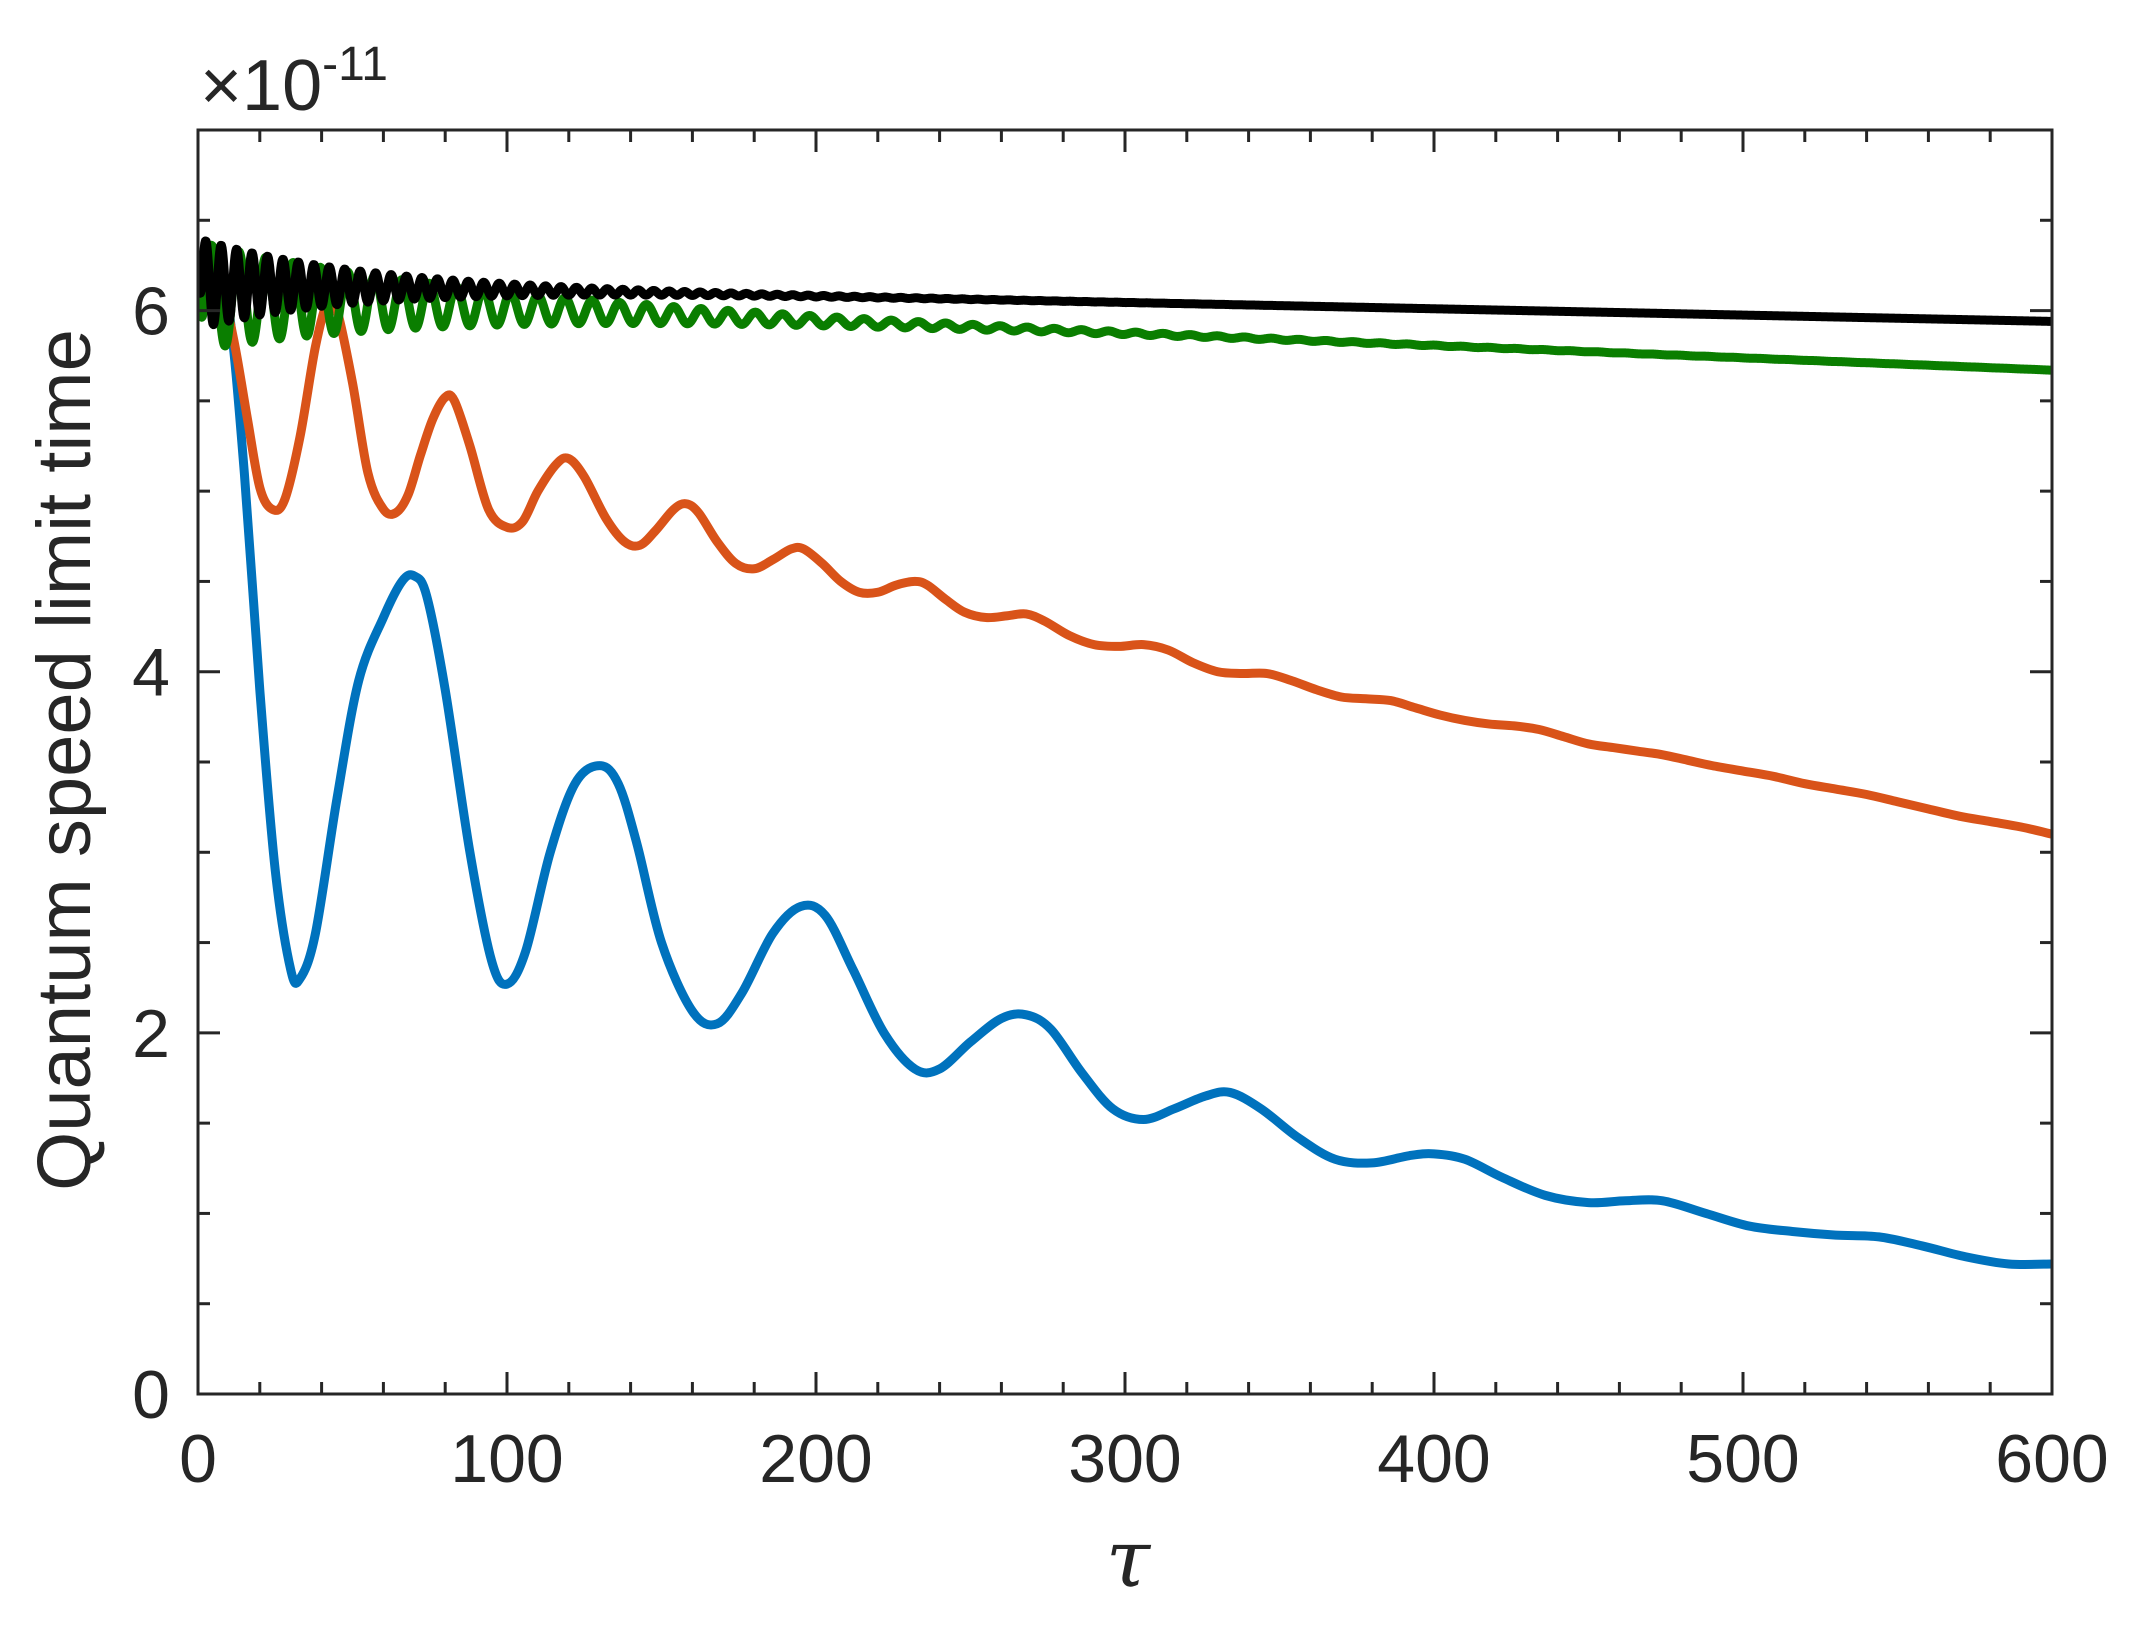 This screenshot has height=1644, width=2129. What do you see at coordinates (1742, 1459) in the screenshot?
I see `x-tick-label: 500` at bounding box center [1742, 1459].